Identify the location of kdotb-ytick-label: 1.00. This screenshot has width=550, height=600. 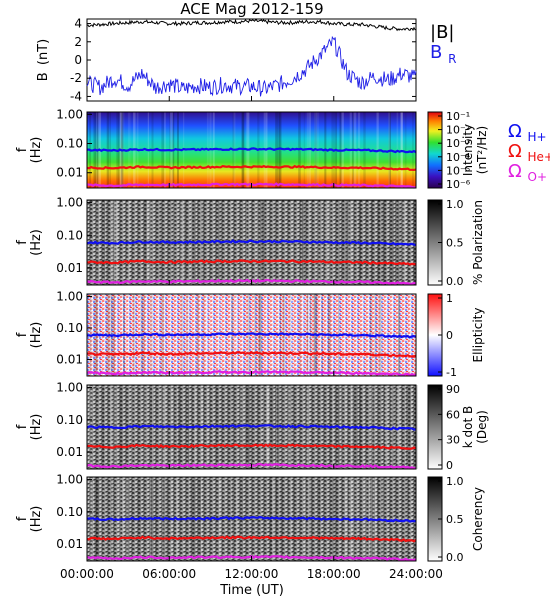
(69, 388).